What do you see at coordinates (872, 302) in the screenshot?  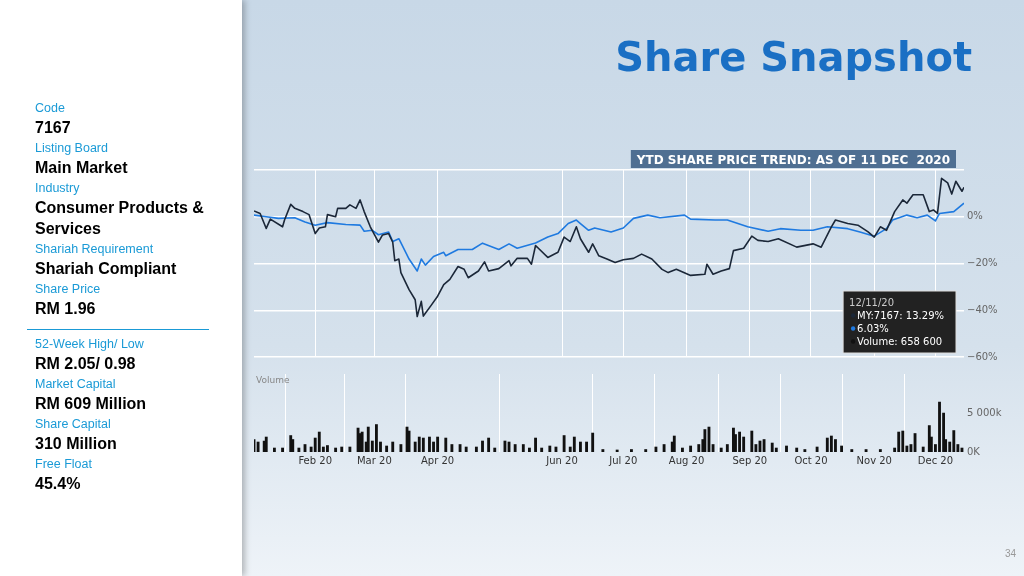 I see `annotation: 12/11/20` at bounding box center [872, 302].